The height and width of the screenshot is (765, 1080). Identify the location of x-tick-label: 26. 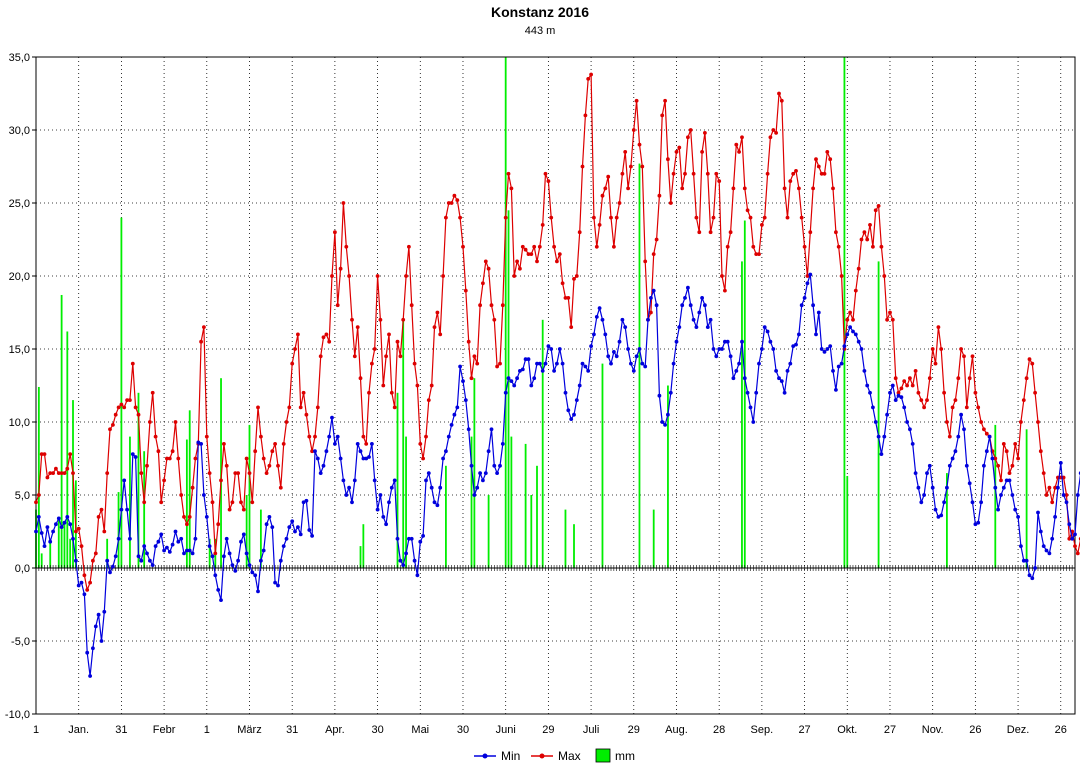
(975, 730).